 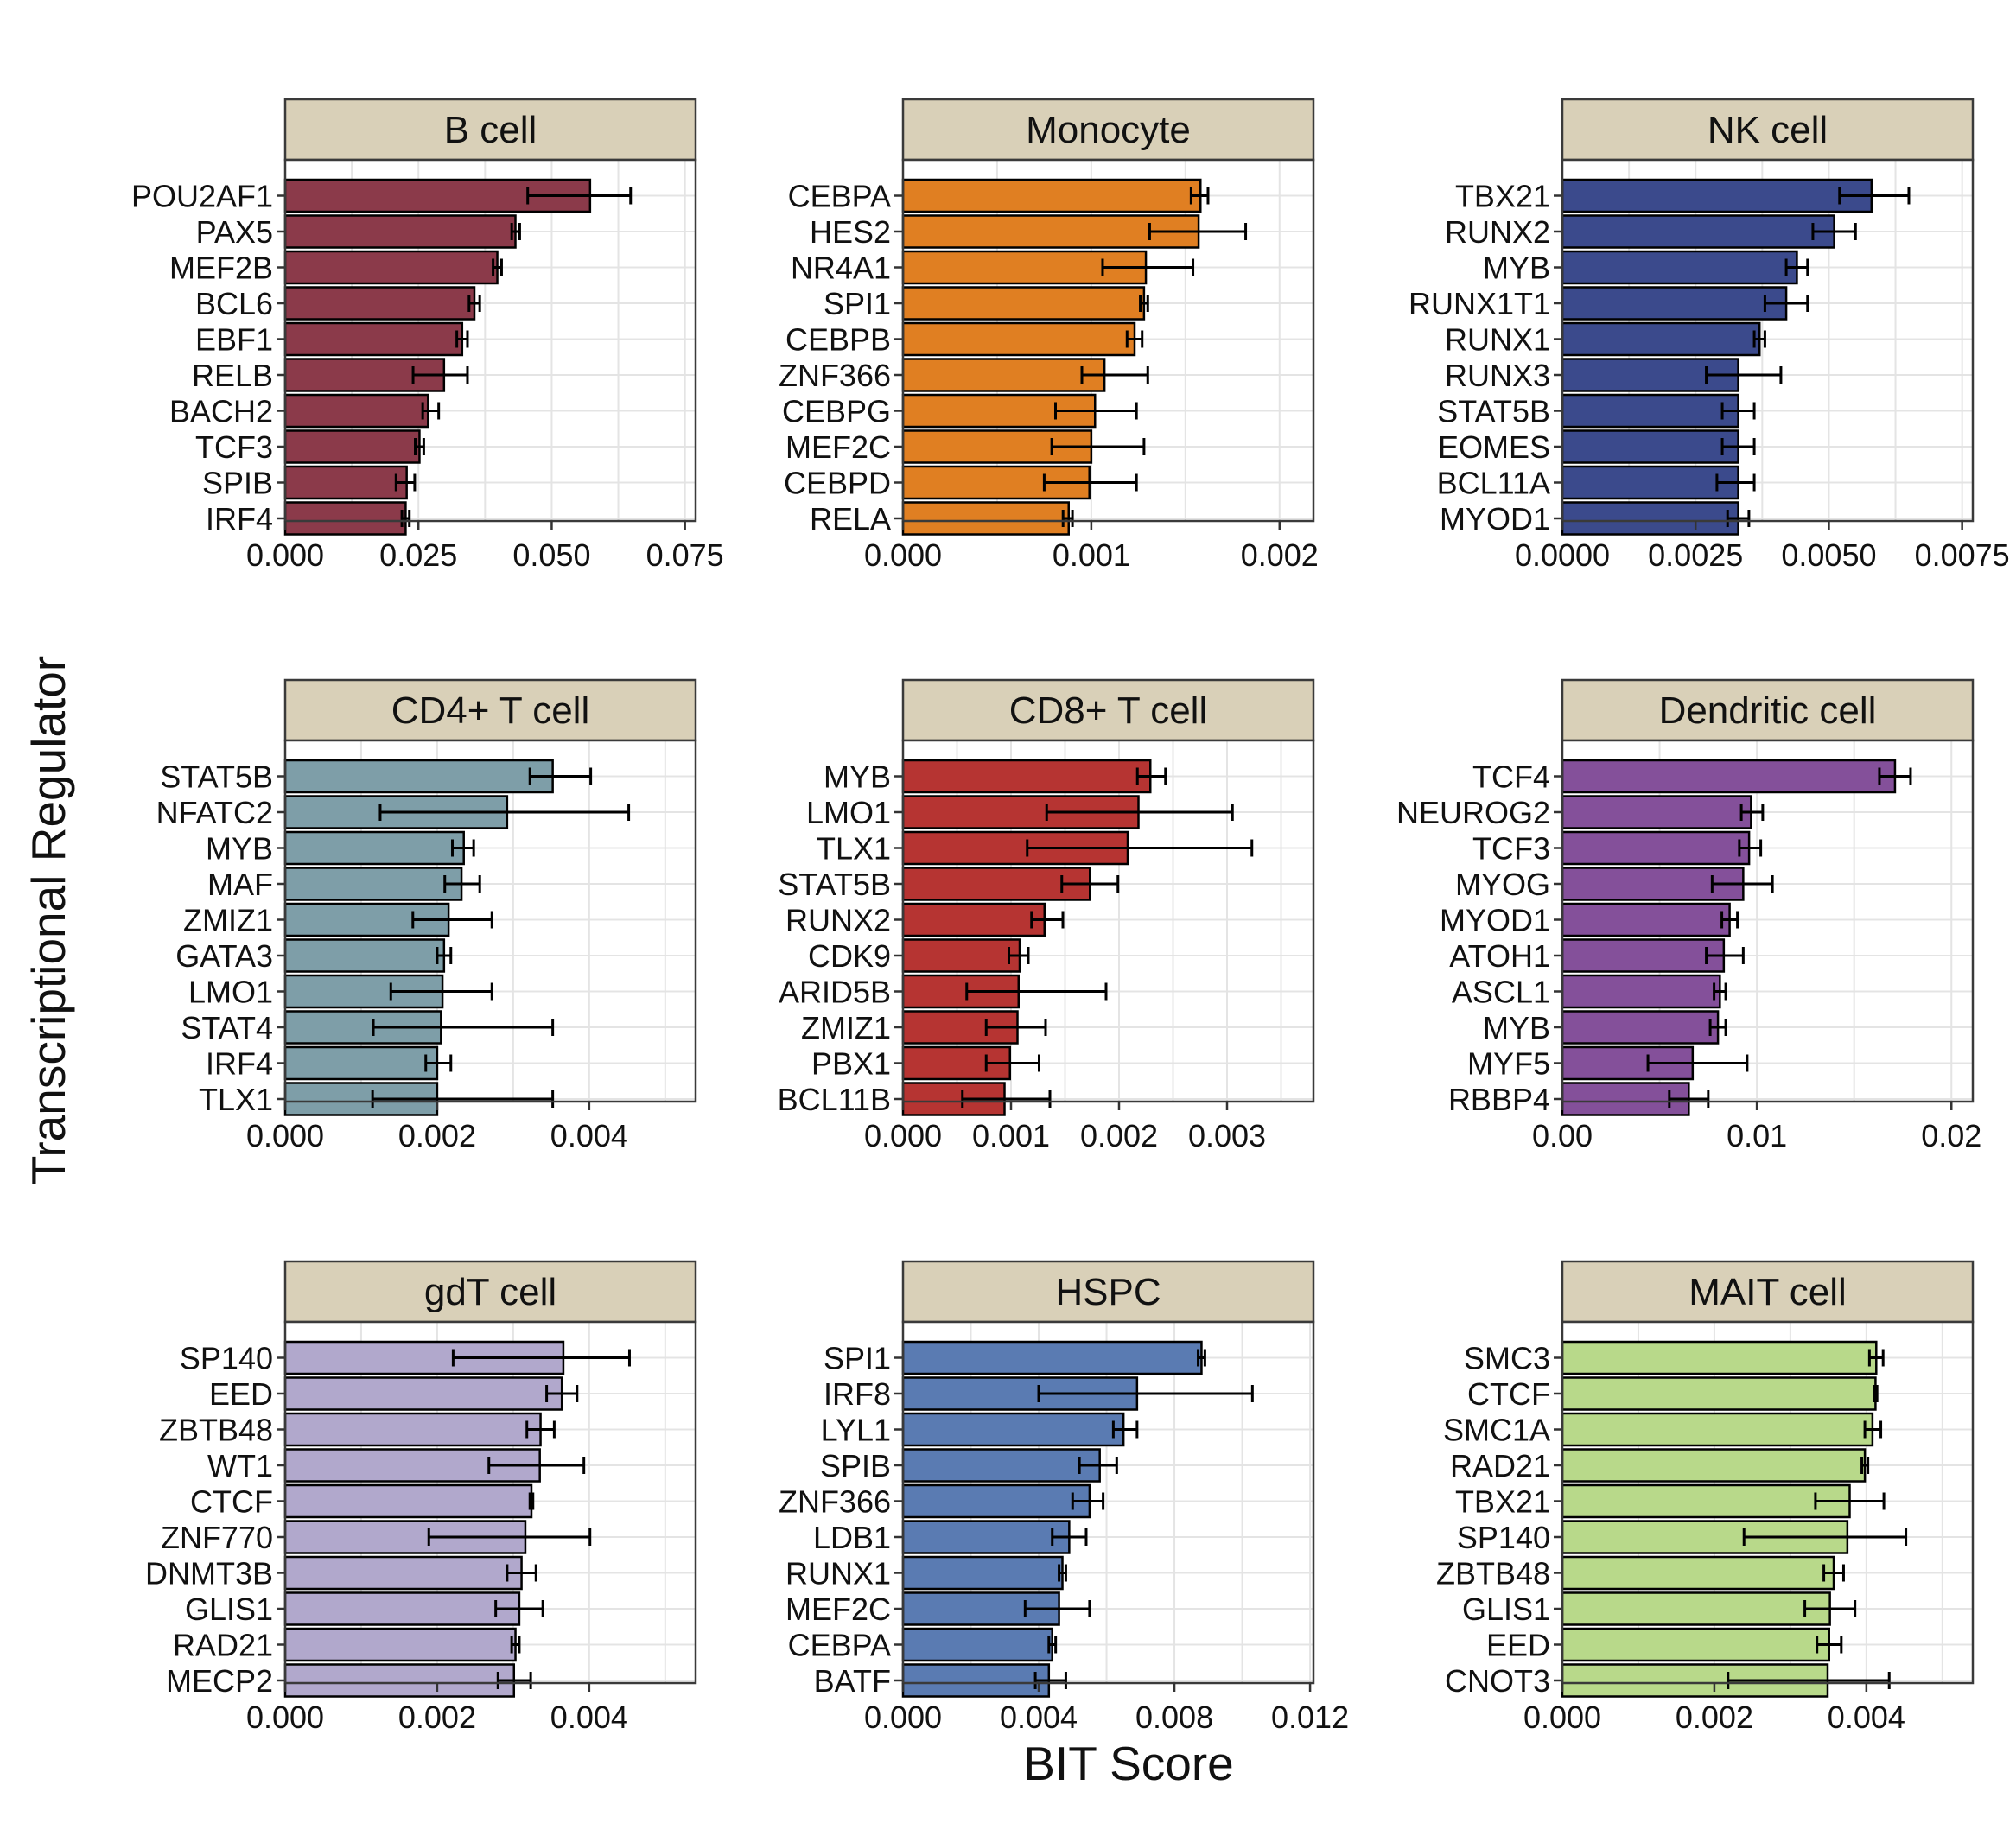 I want to click on category-label: BCL11A, so click(x=1493, y=484).